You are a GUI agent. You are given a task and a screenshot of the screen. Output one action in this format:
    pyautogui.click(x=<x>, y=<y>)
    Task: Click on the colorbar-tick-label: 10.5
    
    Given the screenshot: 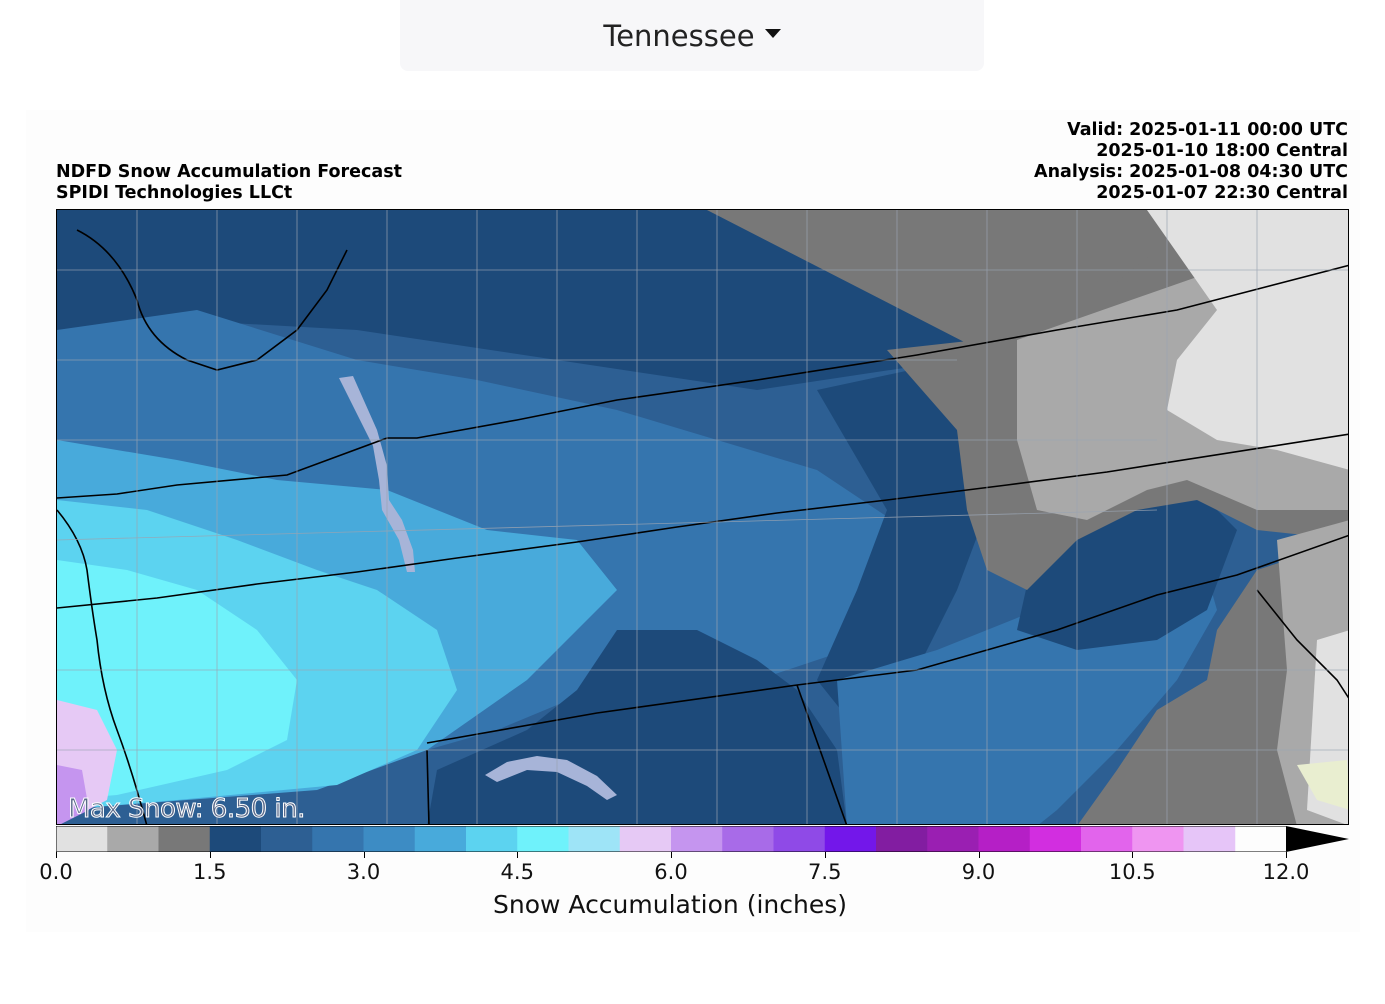 What is the action you would take?
    pyautogui.click(x=1132, y=872)
    